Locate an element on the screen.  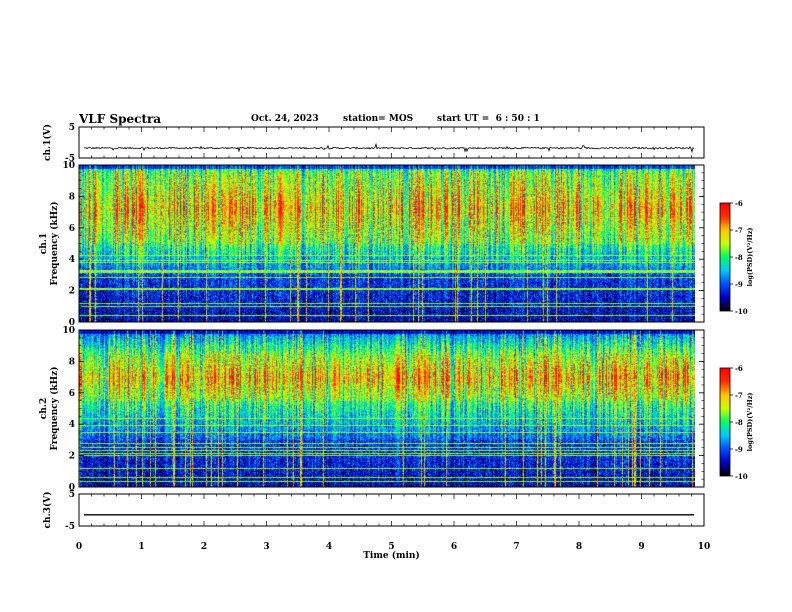
x-tick-label: 8 is located at coordinates (579, 547).